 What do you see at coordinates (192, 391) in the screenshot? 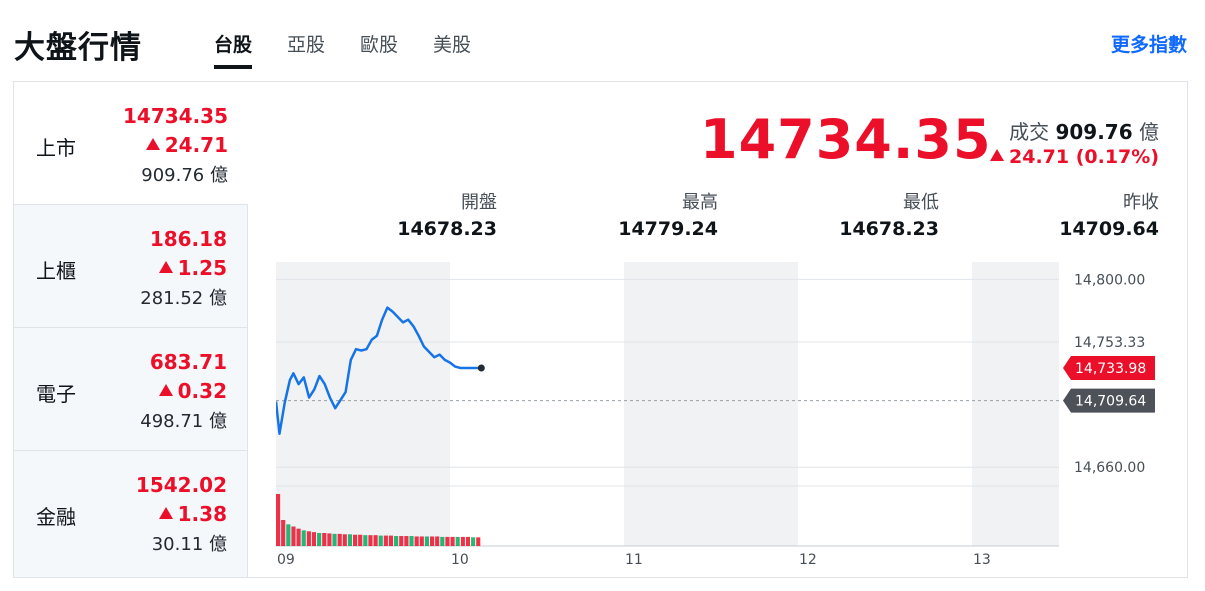
I see `sidebar-item-change: 0.32` at bounding box center [192, 391].